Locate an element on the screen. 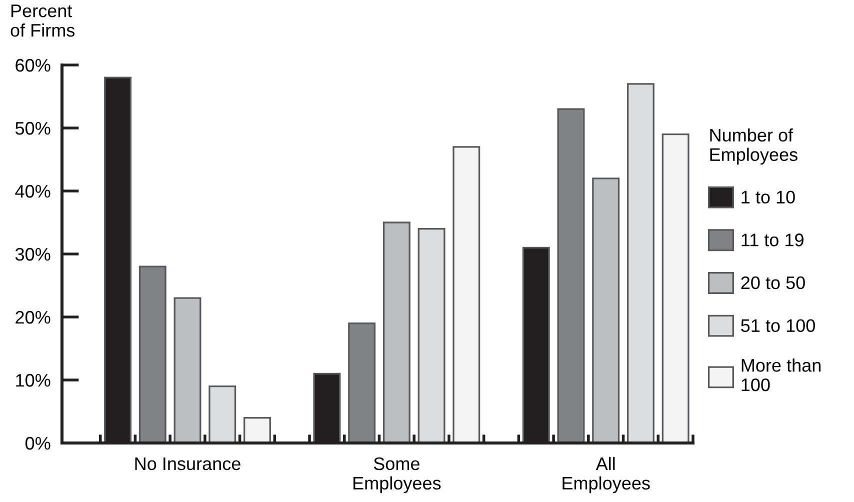 The width and height of the screenshot is (854, 502). y-tick-label: 50% is located at coordinates (32, 128).